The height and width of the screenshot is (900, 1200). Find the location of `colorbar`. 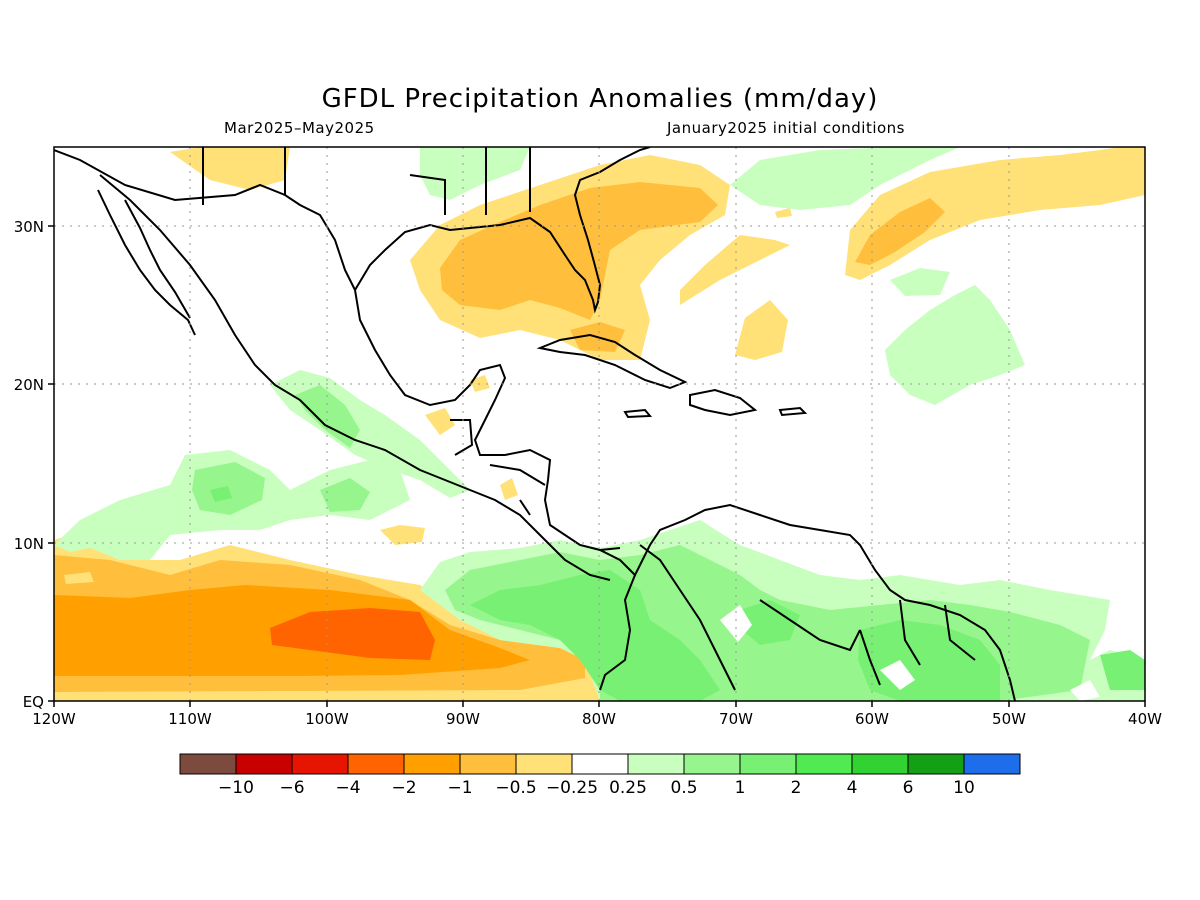

colorbar is located at coordinates (600, 764).